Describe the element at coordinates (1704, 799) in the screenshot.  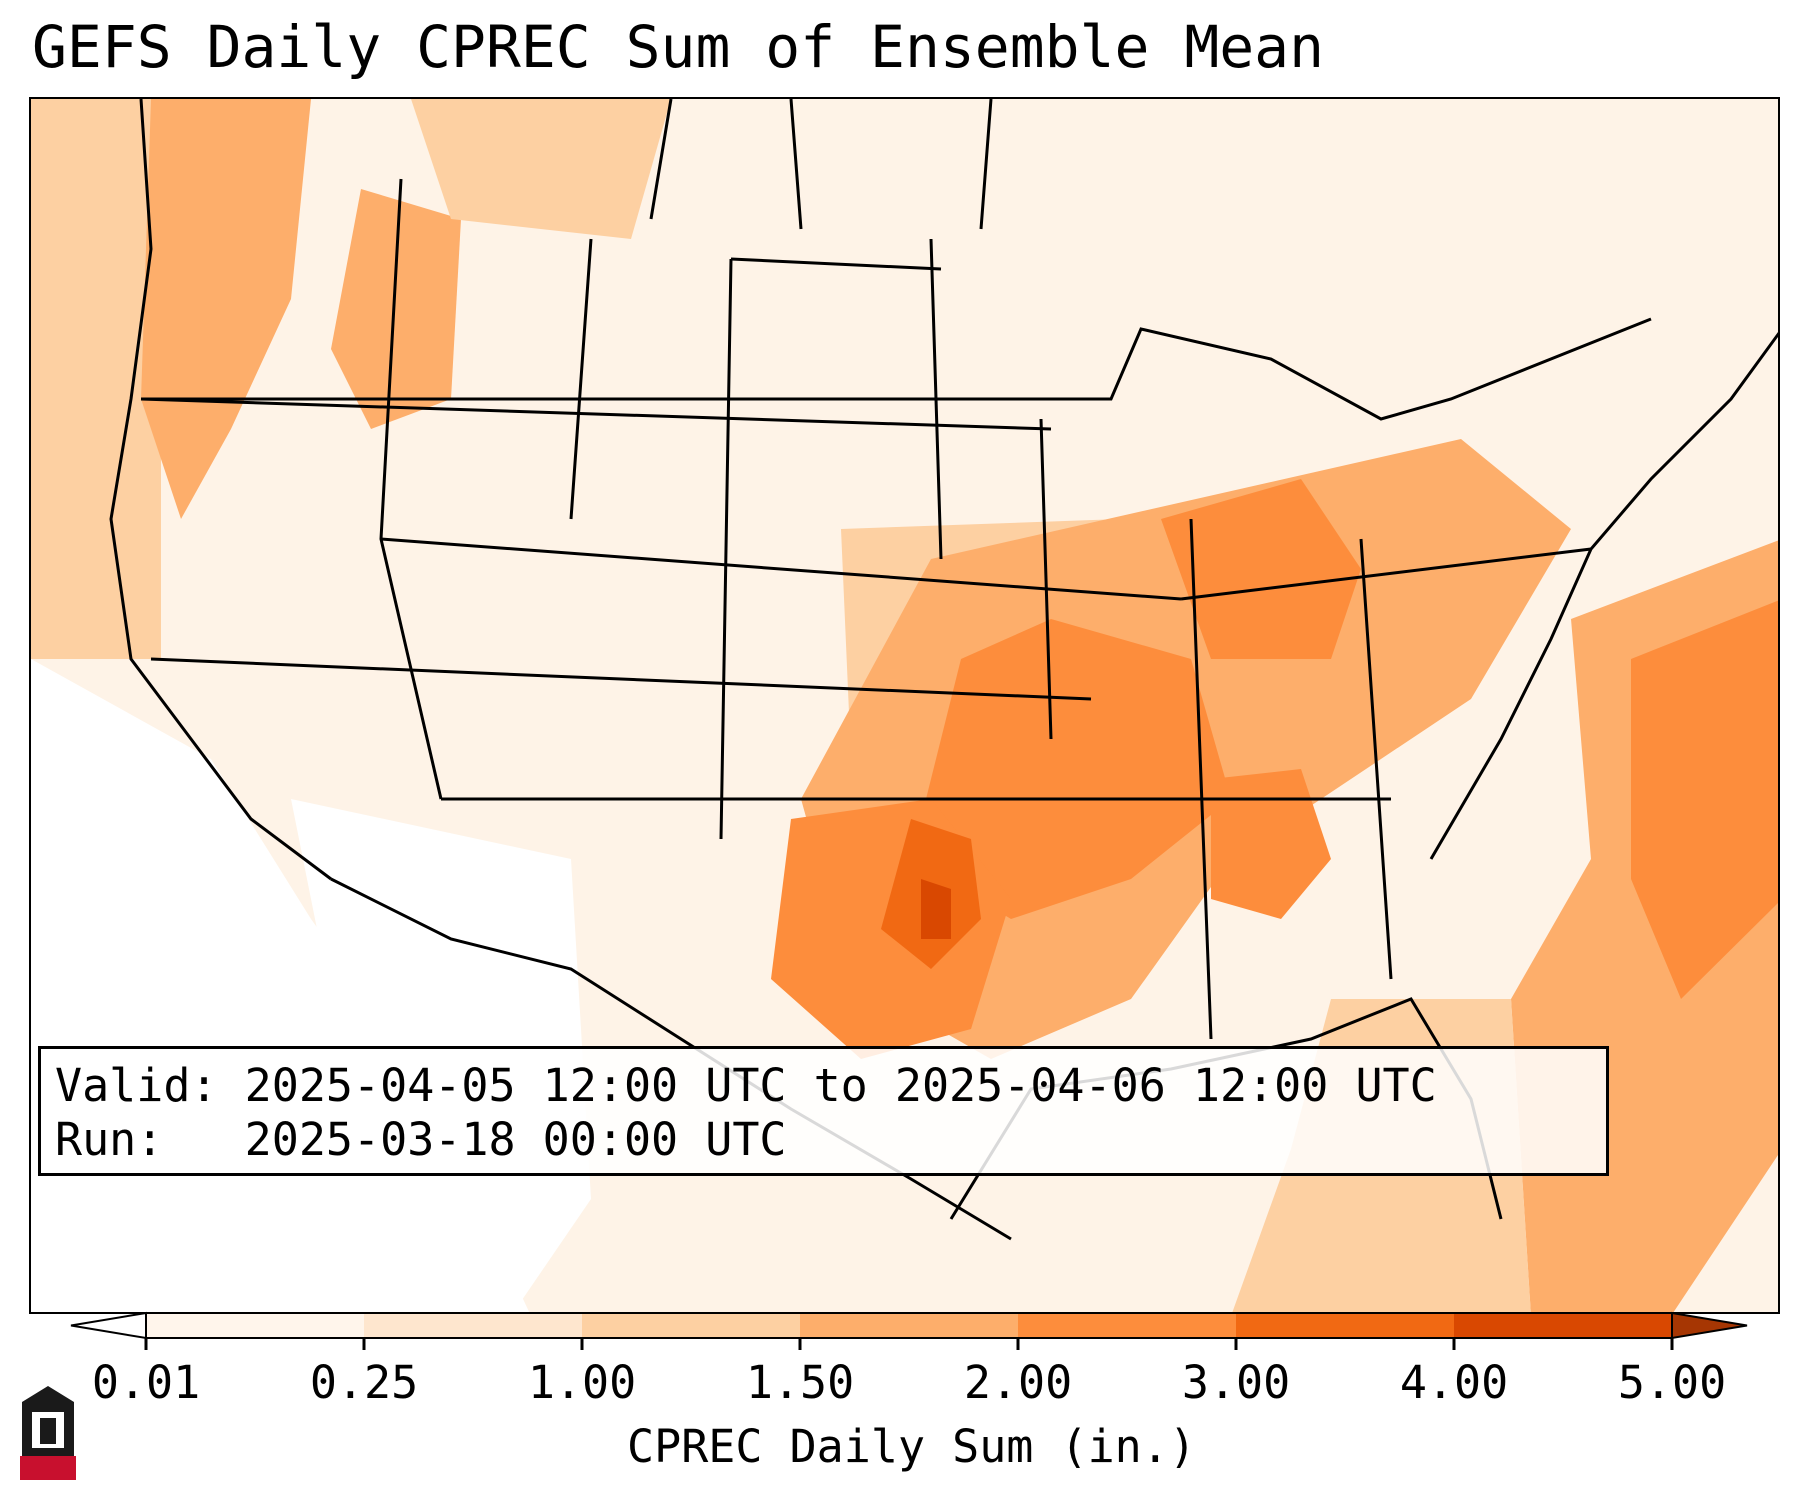
I see `precip-atlantic-core` at that location.